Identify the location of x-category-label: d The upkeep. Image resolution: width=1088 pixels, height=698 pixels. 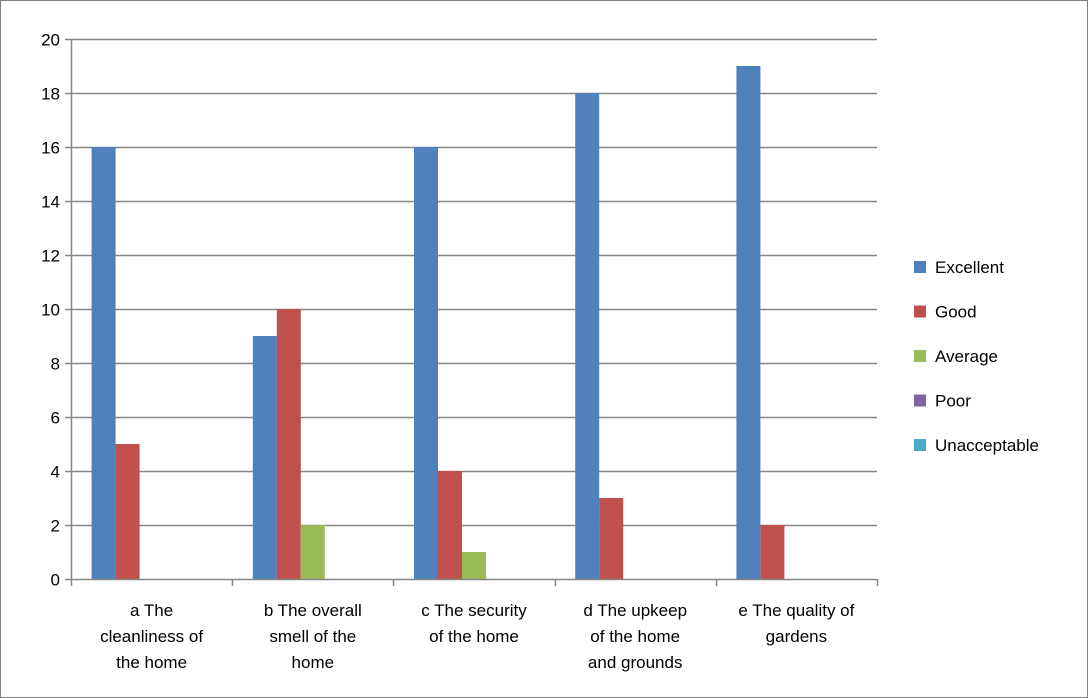
(635, 610).